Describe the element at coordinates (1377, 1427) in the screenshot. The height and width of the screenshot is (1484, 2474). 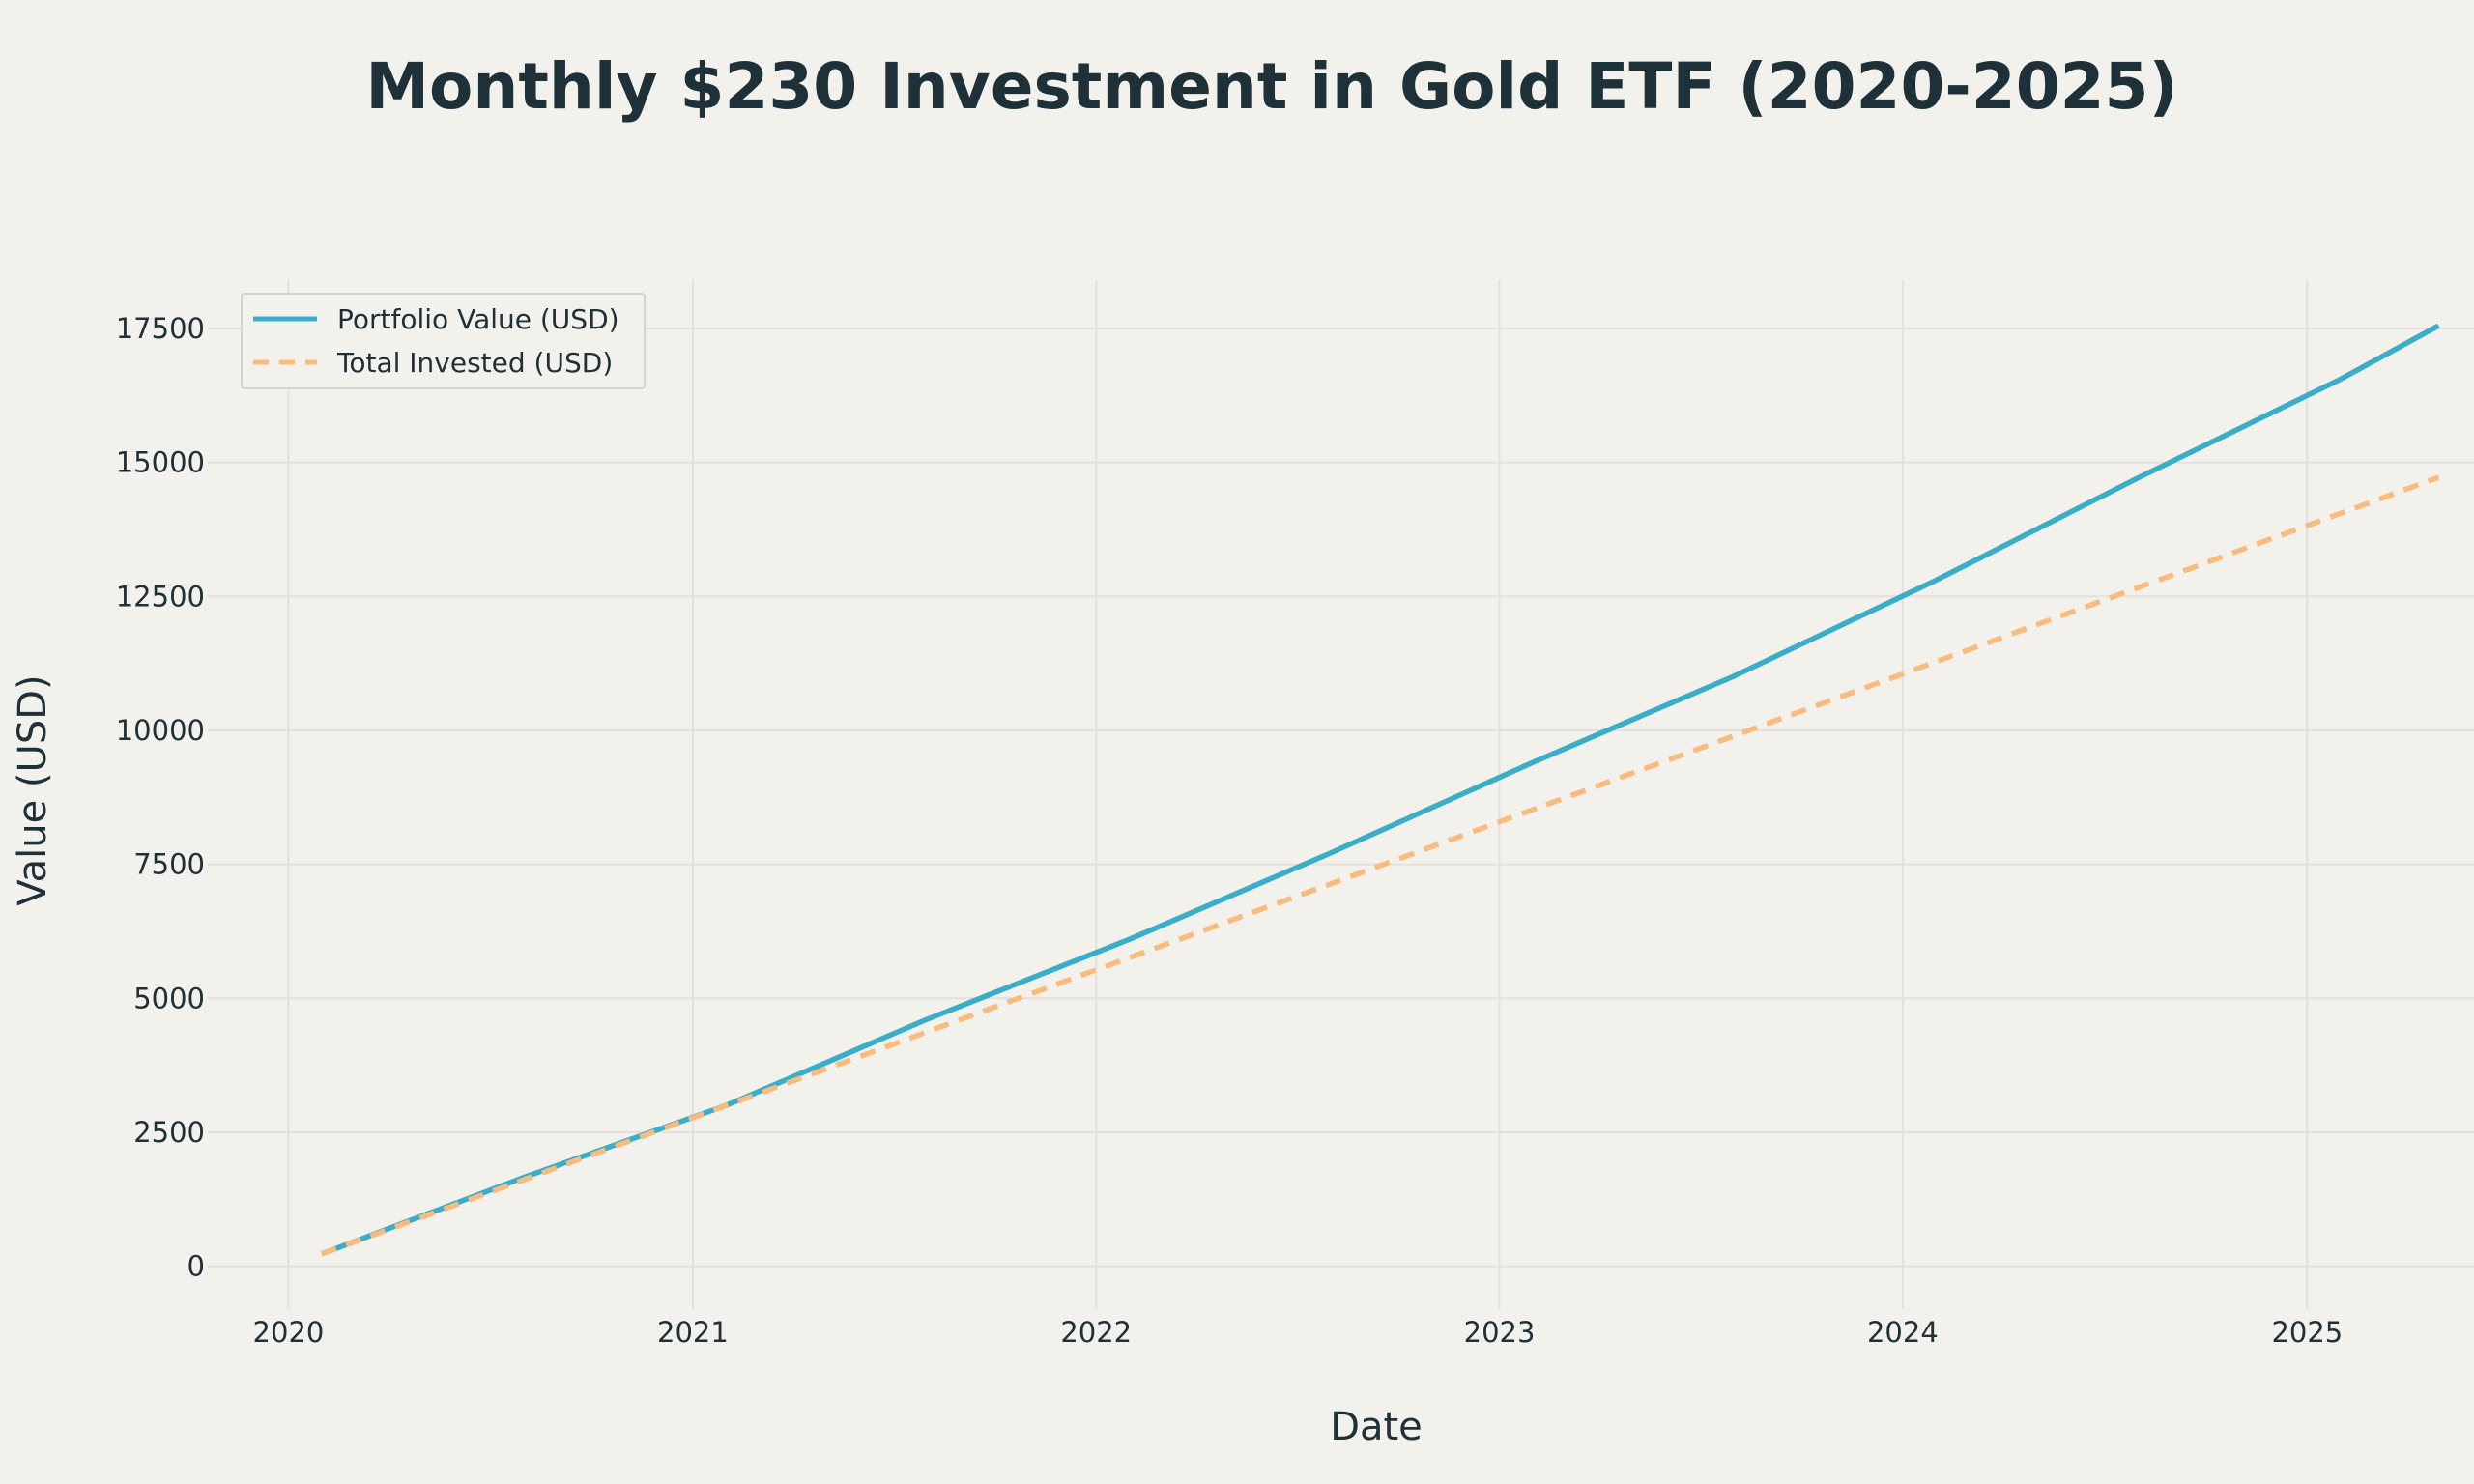
I see `x-axis-title: Date` at that location.